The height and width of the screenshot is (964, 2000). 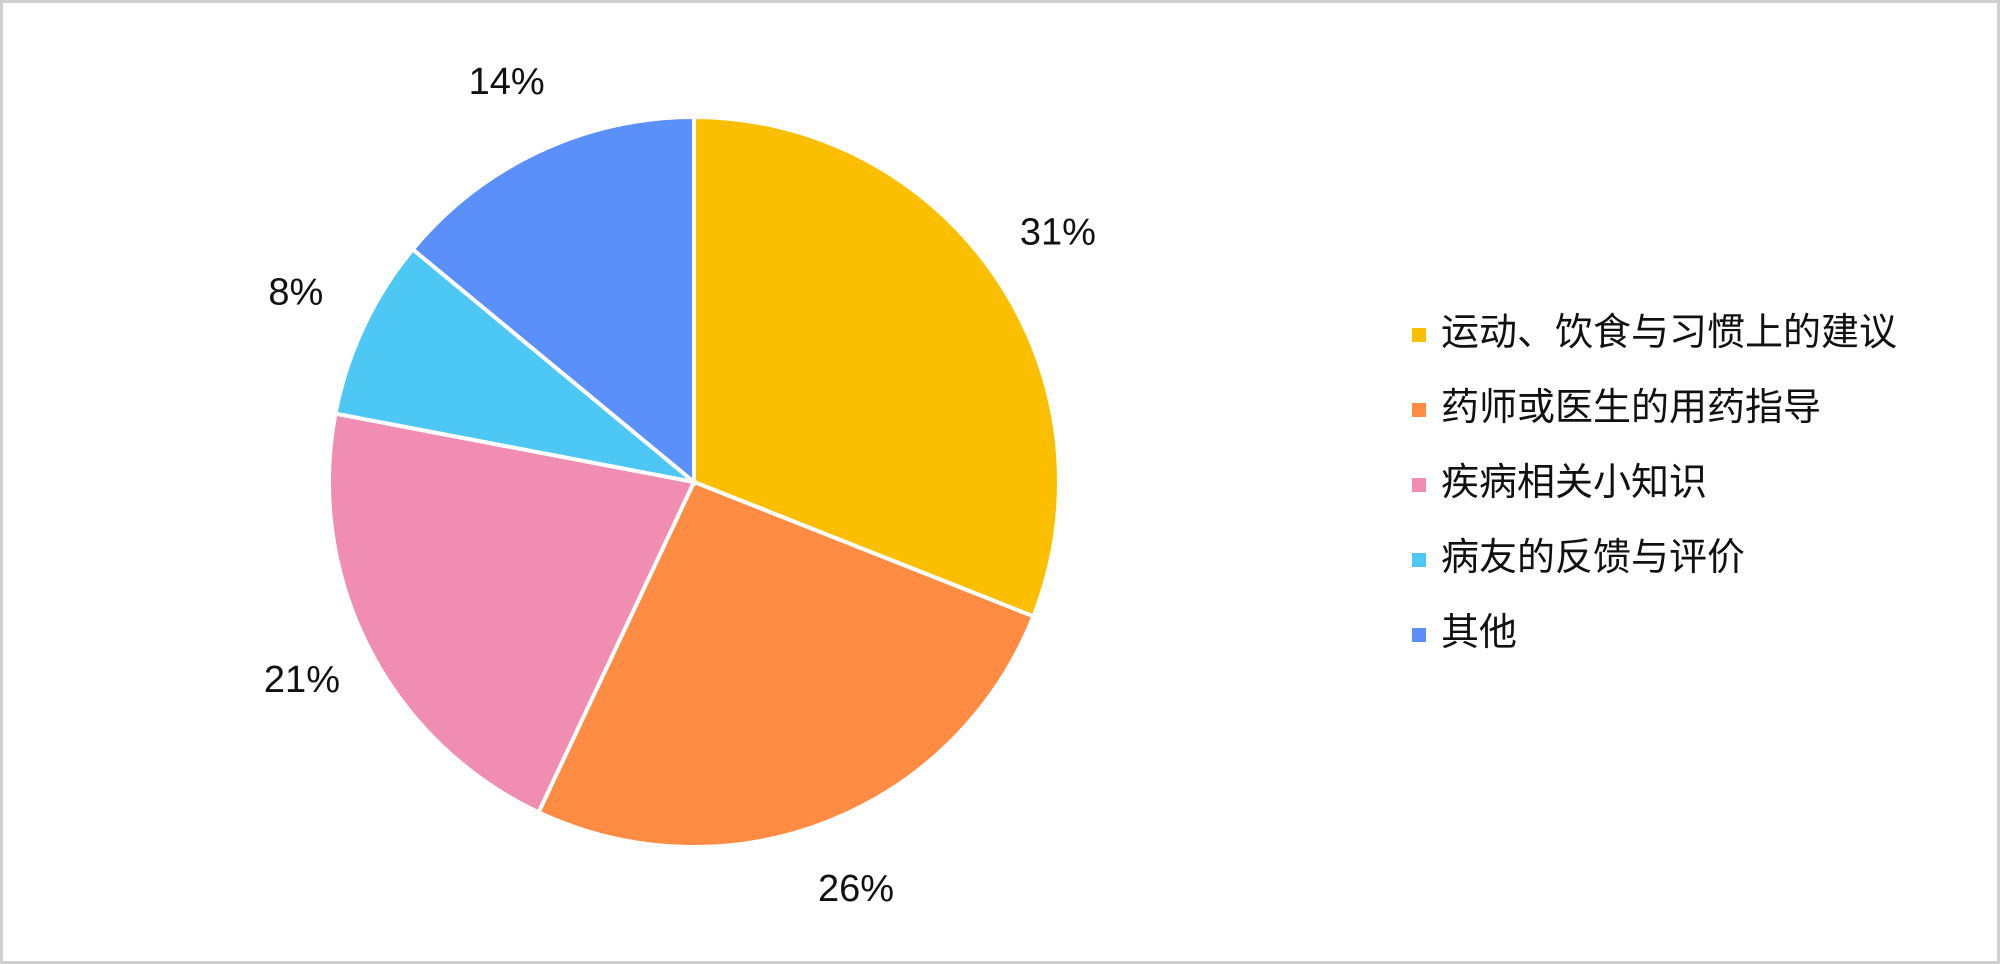 What do you see at coordinates (1631, 408) in the screenshot?
I see `legend-label: 药师或医生的用药指导` at bounding box center [1631, 408].